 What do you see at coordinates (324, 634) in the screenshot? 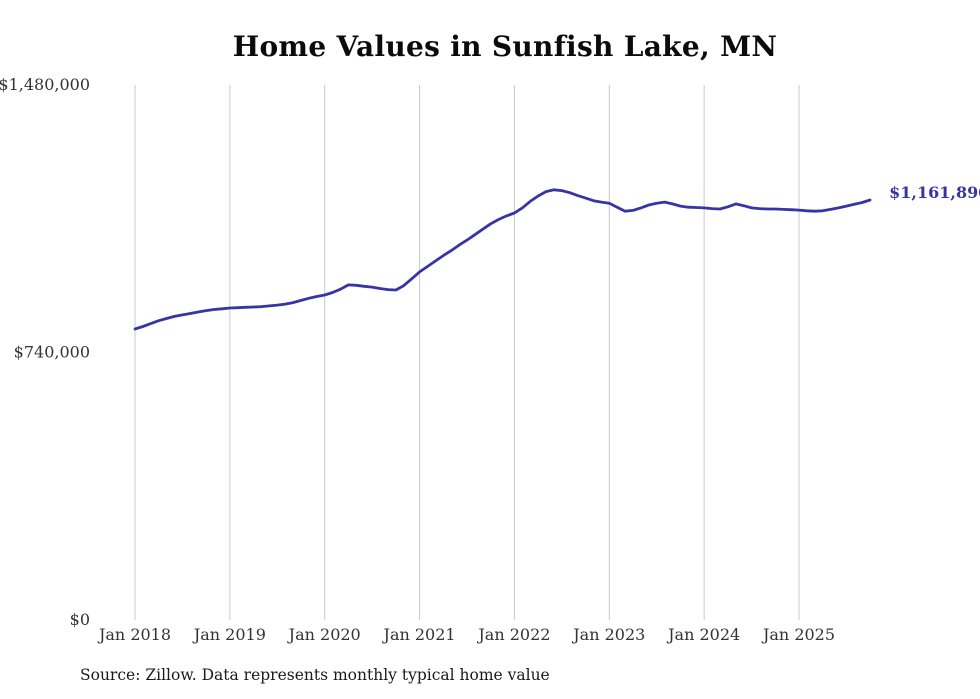
I see `x-tick-label: Jan 2020` at bounding box center [324, 634].